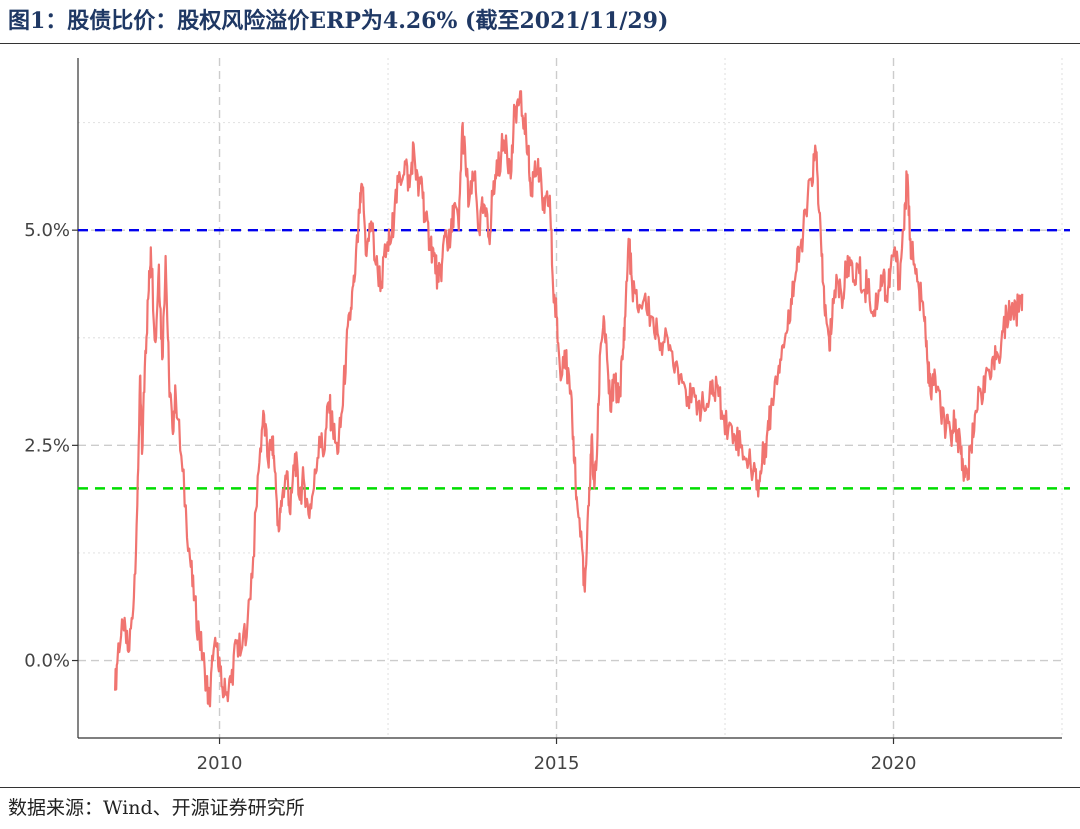 This screenshot has width=1080, height=829. What do you see at coordinates (47, 661) in the screenshot?
I see `y-tick-label: 0.0%` at bounding box center [47, 661].